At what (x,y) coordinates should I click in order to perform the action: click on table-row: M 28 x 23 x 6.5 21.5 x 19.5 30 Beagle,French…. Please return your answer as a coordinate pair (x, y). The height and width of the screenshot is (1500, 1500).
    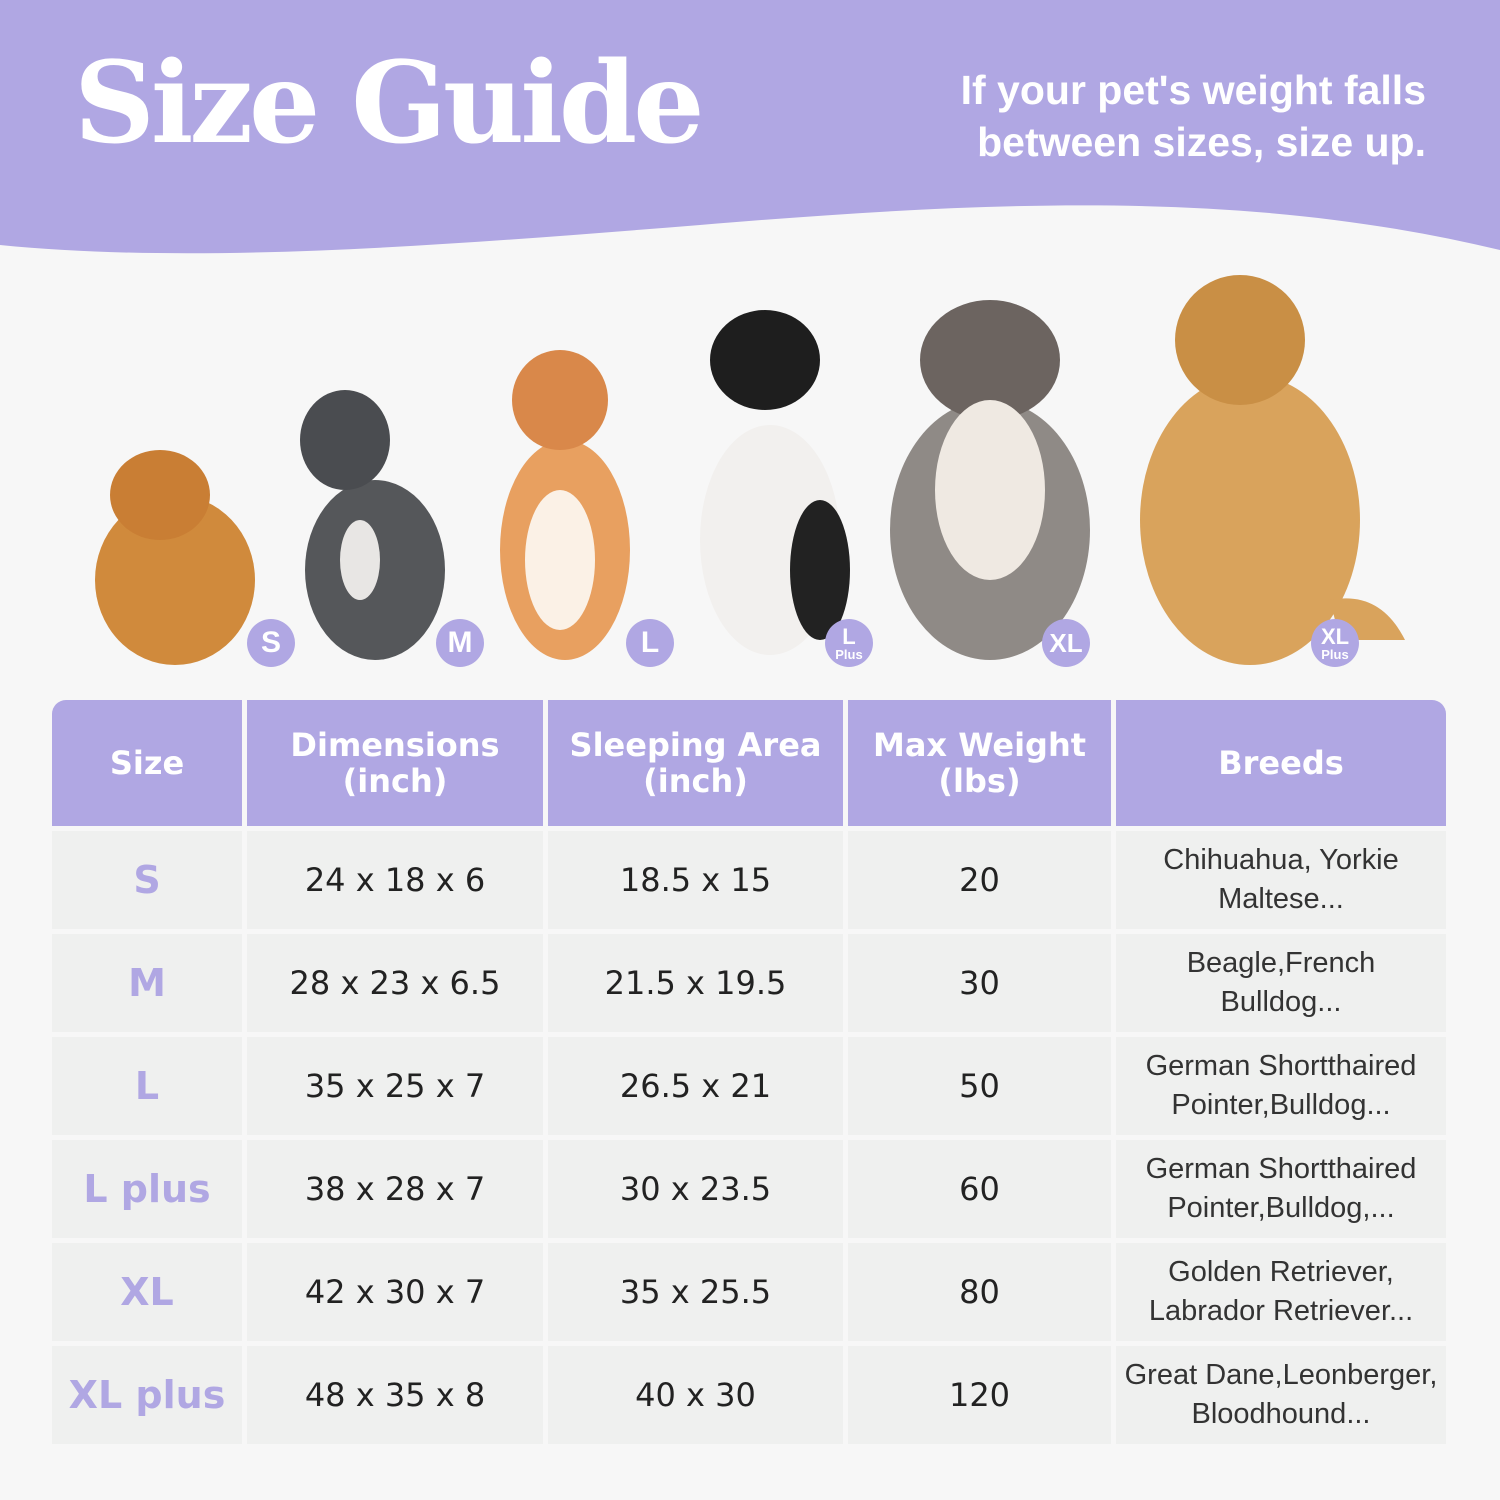
    Looking at the image, I should click on (749, 983).